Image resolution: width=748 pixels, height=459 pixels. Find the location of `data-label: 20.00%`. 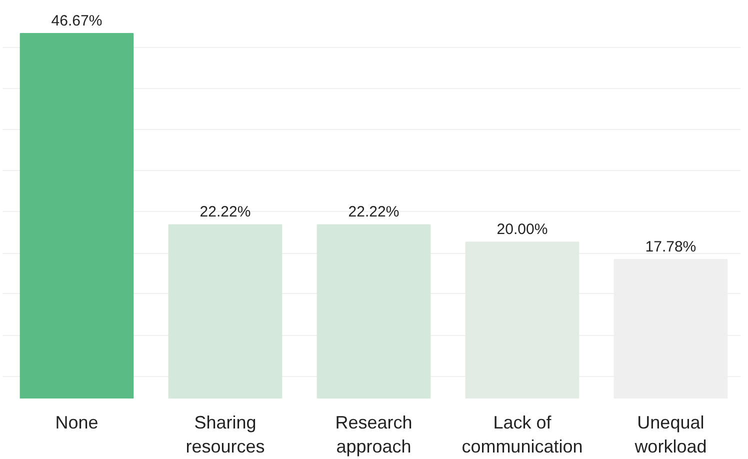

data-label: 20.00% is located at coordinates (522, 229).